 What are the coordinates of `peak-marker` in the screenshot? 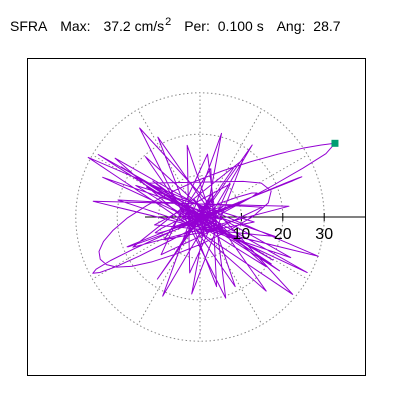 It's located at (335, 143).